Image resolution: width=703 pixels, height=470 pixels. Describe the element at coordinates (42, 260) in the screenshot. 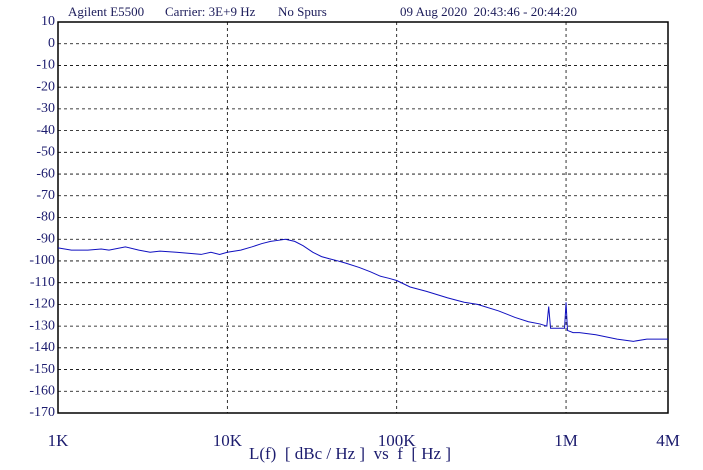

I see `y-tick-label: -100` at that location.